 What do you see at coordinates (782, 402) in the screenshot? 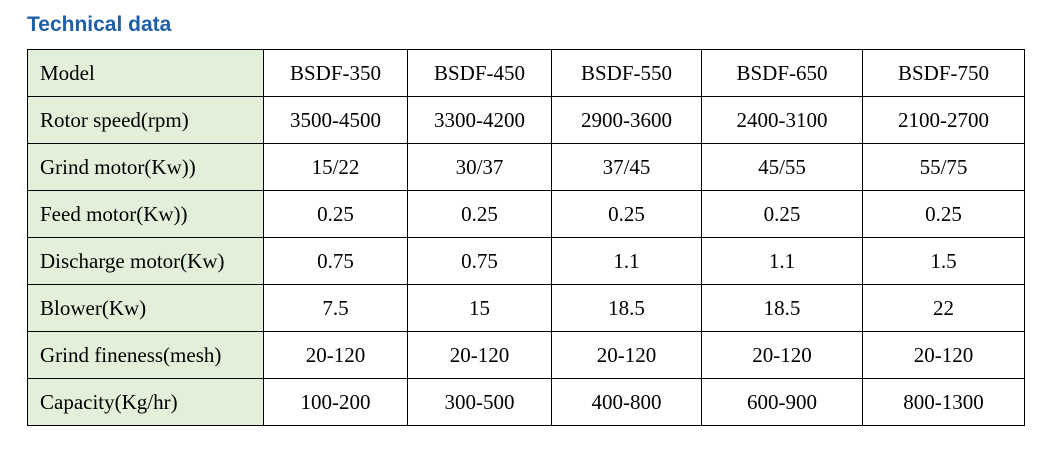
I see `cell: 600-900` at bounding box center [782, 402].